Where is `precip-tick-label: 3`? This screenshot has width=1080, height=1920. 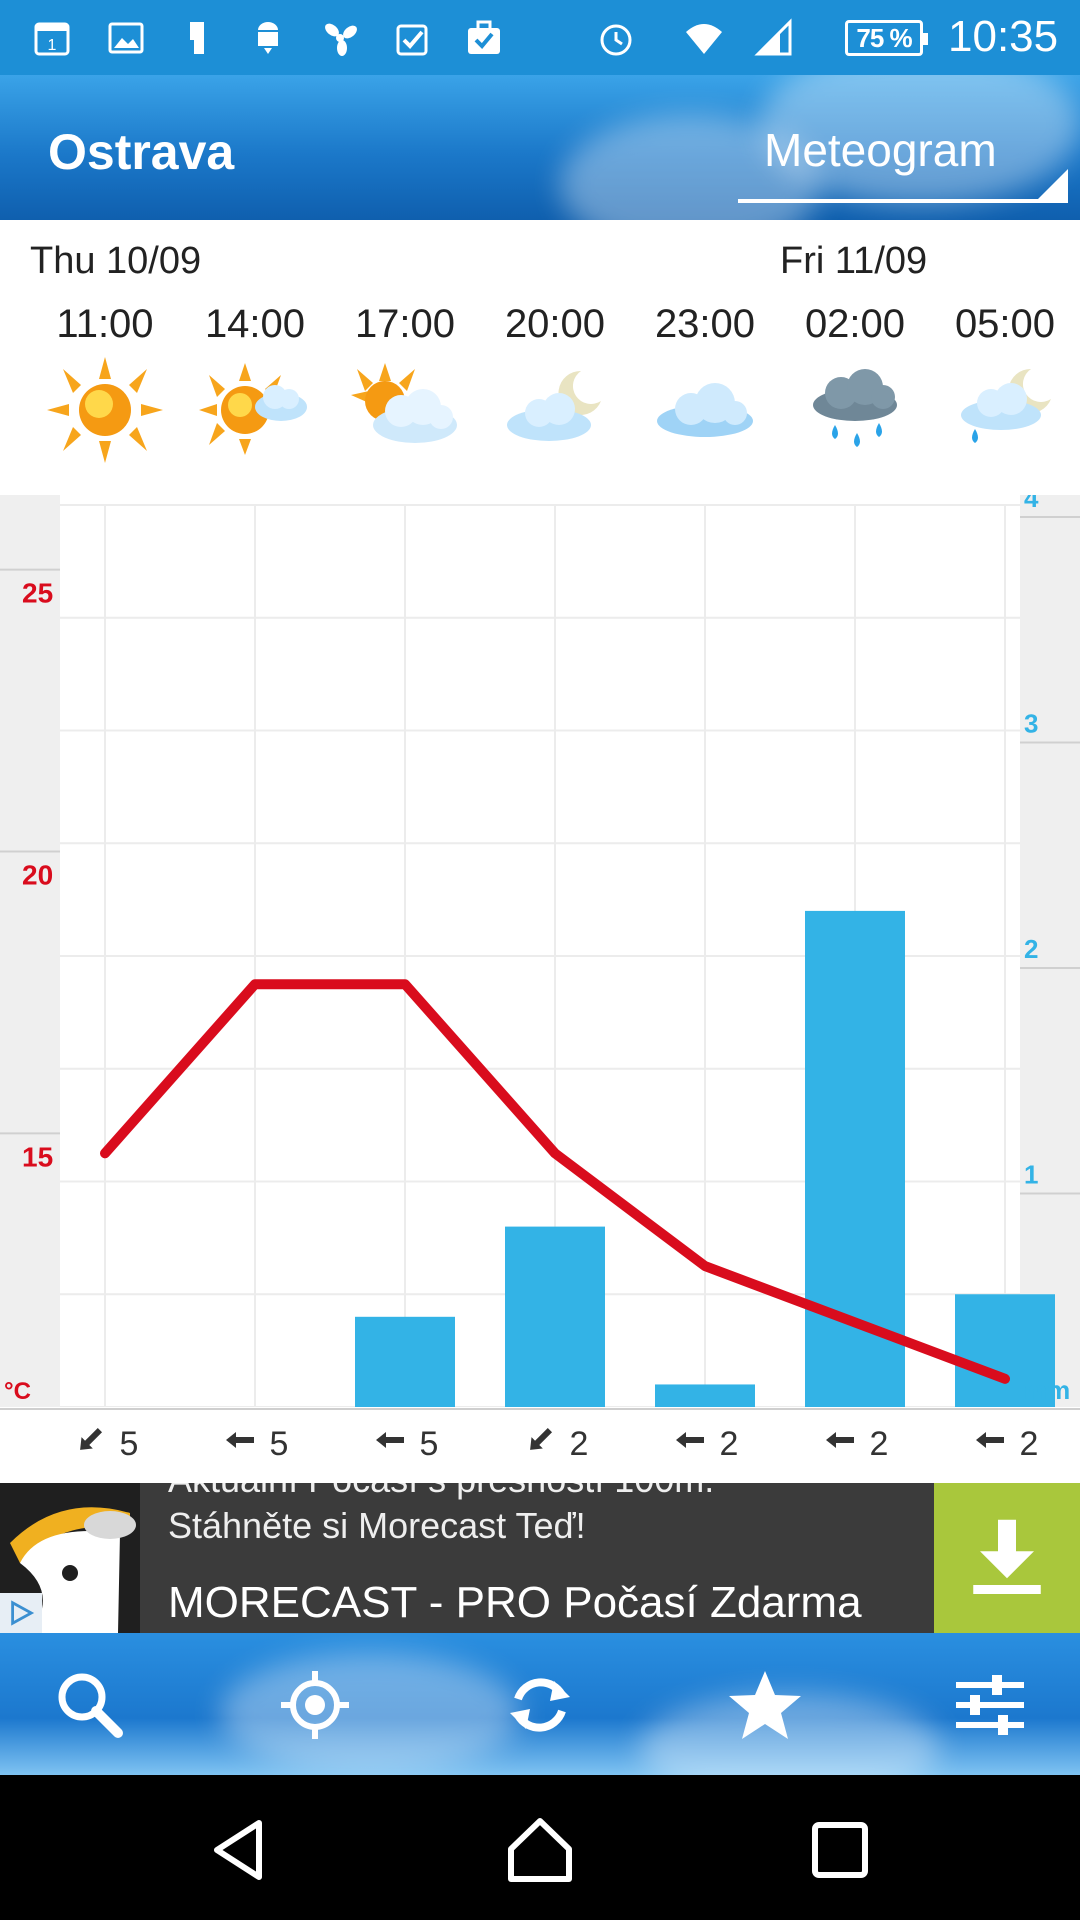
precip-tick-label: 3 is located at coordinates (1031, 724).